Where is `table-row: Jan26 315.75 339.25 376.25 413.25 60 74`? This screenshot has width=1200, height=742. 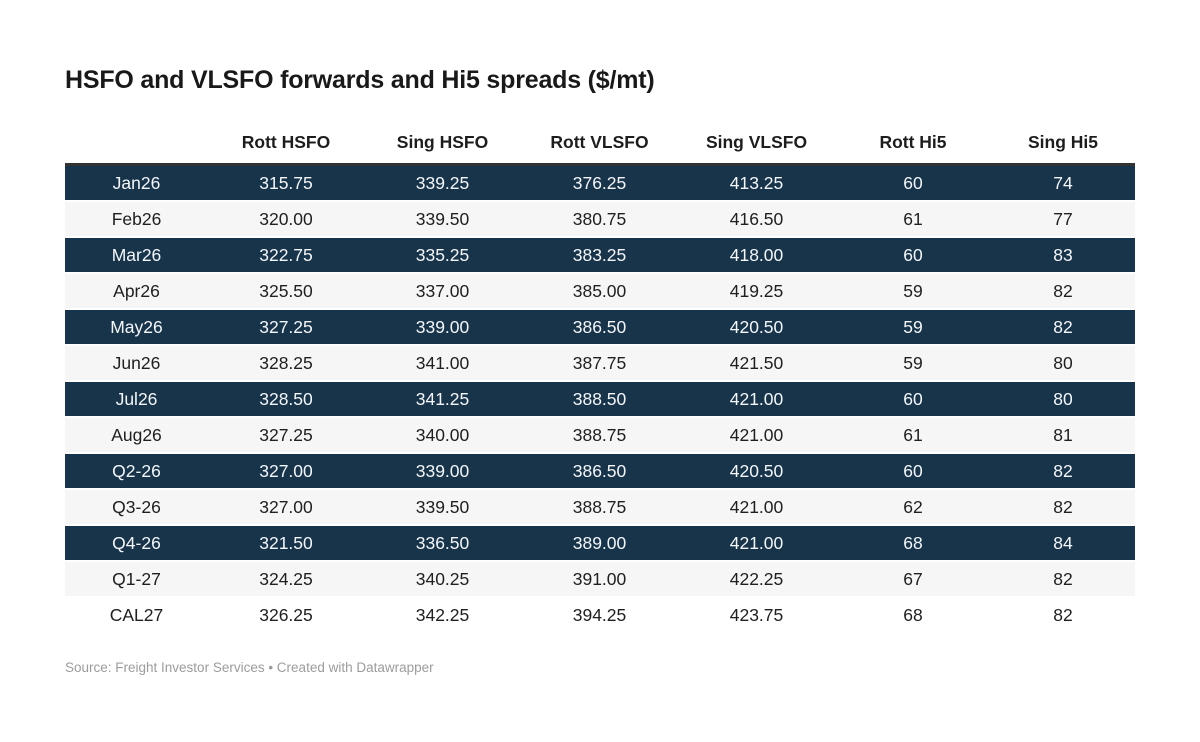
table-row: Jan26 315.75 339.25 376.25 413.25 60 74 is located at coordinates (600, 183).